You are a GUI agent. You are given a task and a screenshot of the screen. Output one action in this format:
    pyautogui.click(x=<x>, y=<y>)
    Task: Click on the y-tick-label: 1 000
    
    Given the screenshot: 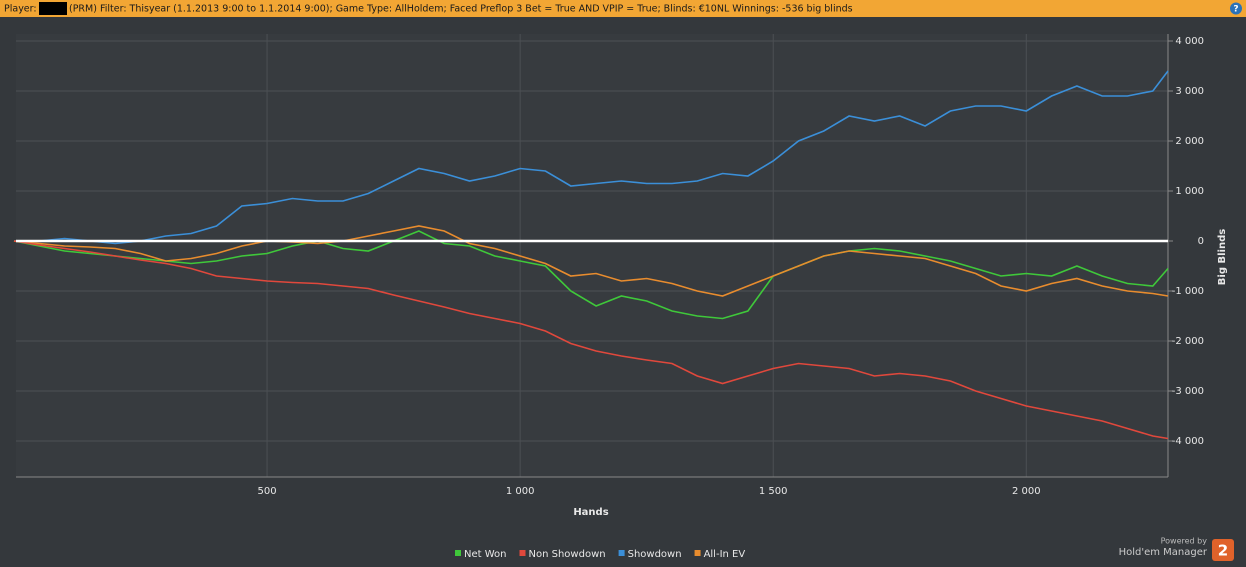 What is the action you would take?
    pyautogui.click(x=1189, y=191)
    